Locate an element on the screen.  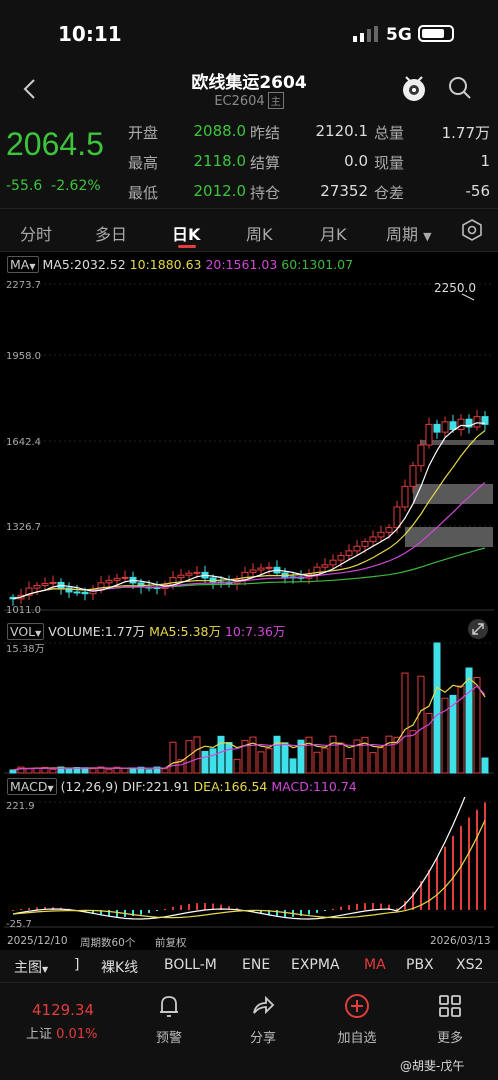
settings-hex-icon is located at coordinates (472, 230).